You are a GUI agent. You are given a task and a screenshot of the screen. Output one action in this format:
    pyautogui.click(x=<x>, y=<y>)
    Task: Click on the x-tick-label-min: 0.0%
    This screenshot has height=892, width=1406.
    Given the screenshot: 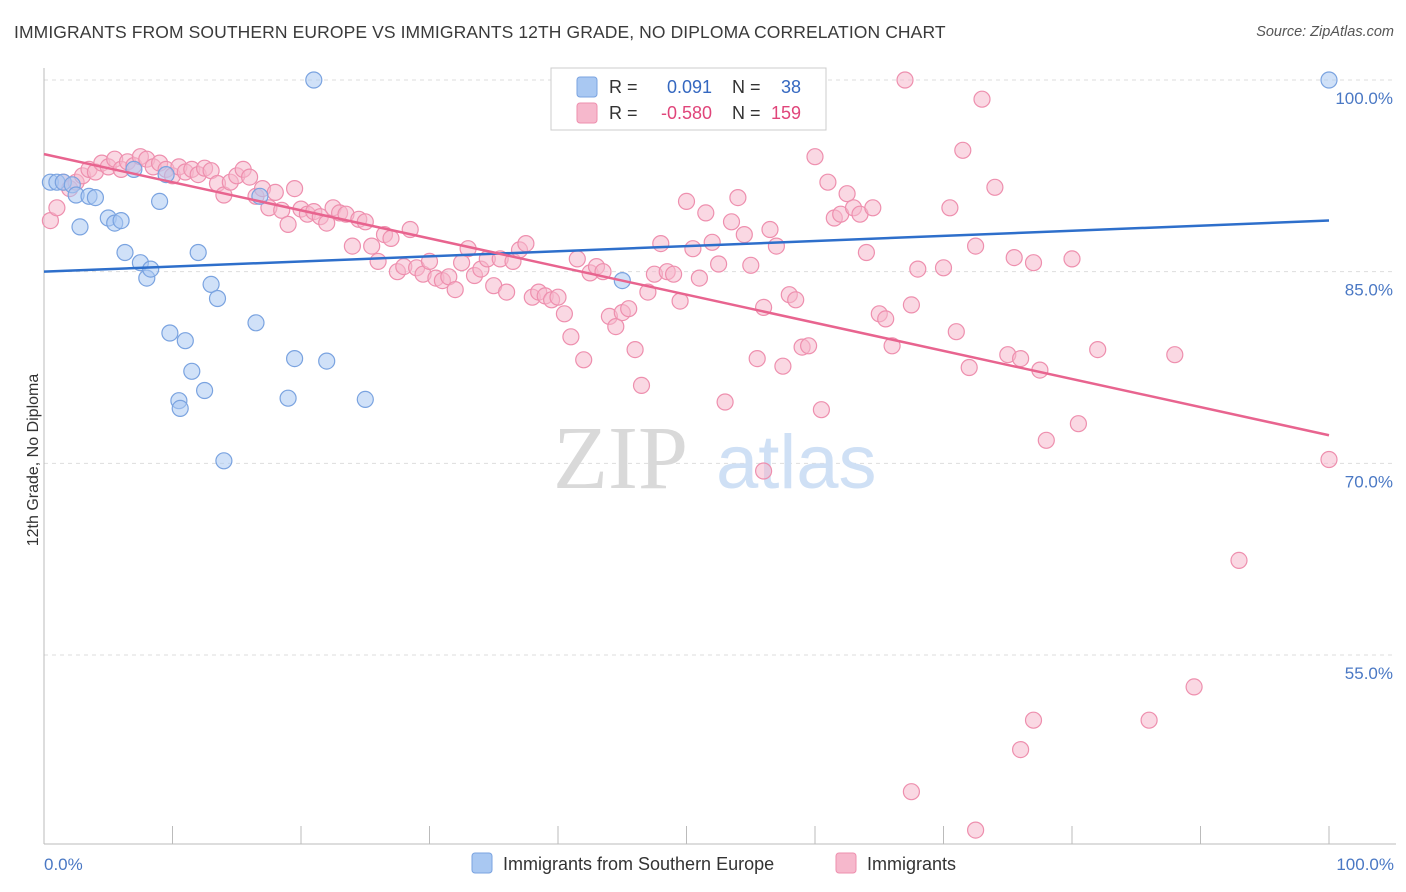 What is the action you would take?
    pyautogui.click(x=63, y=864)
    